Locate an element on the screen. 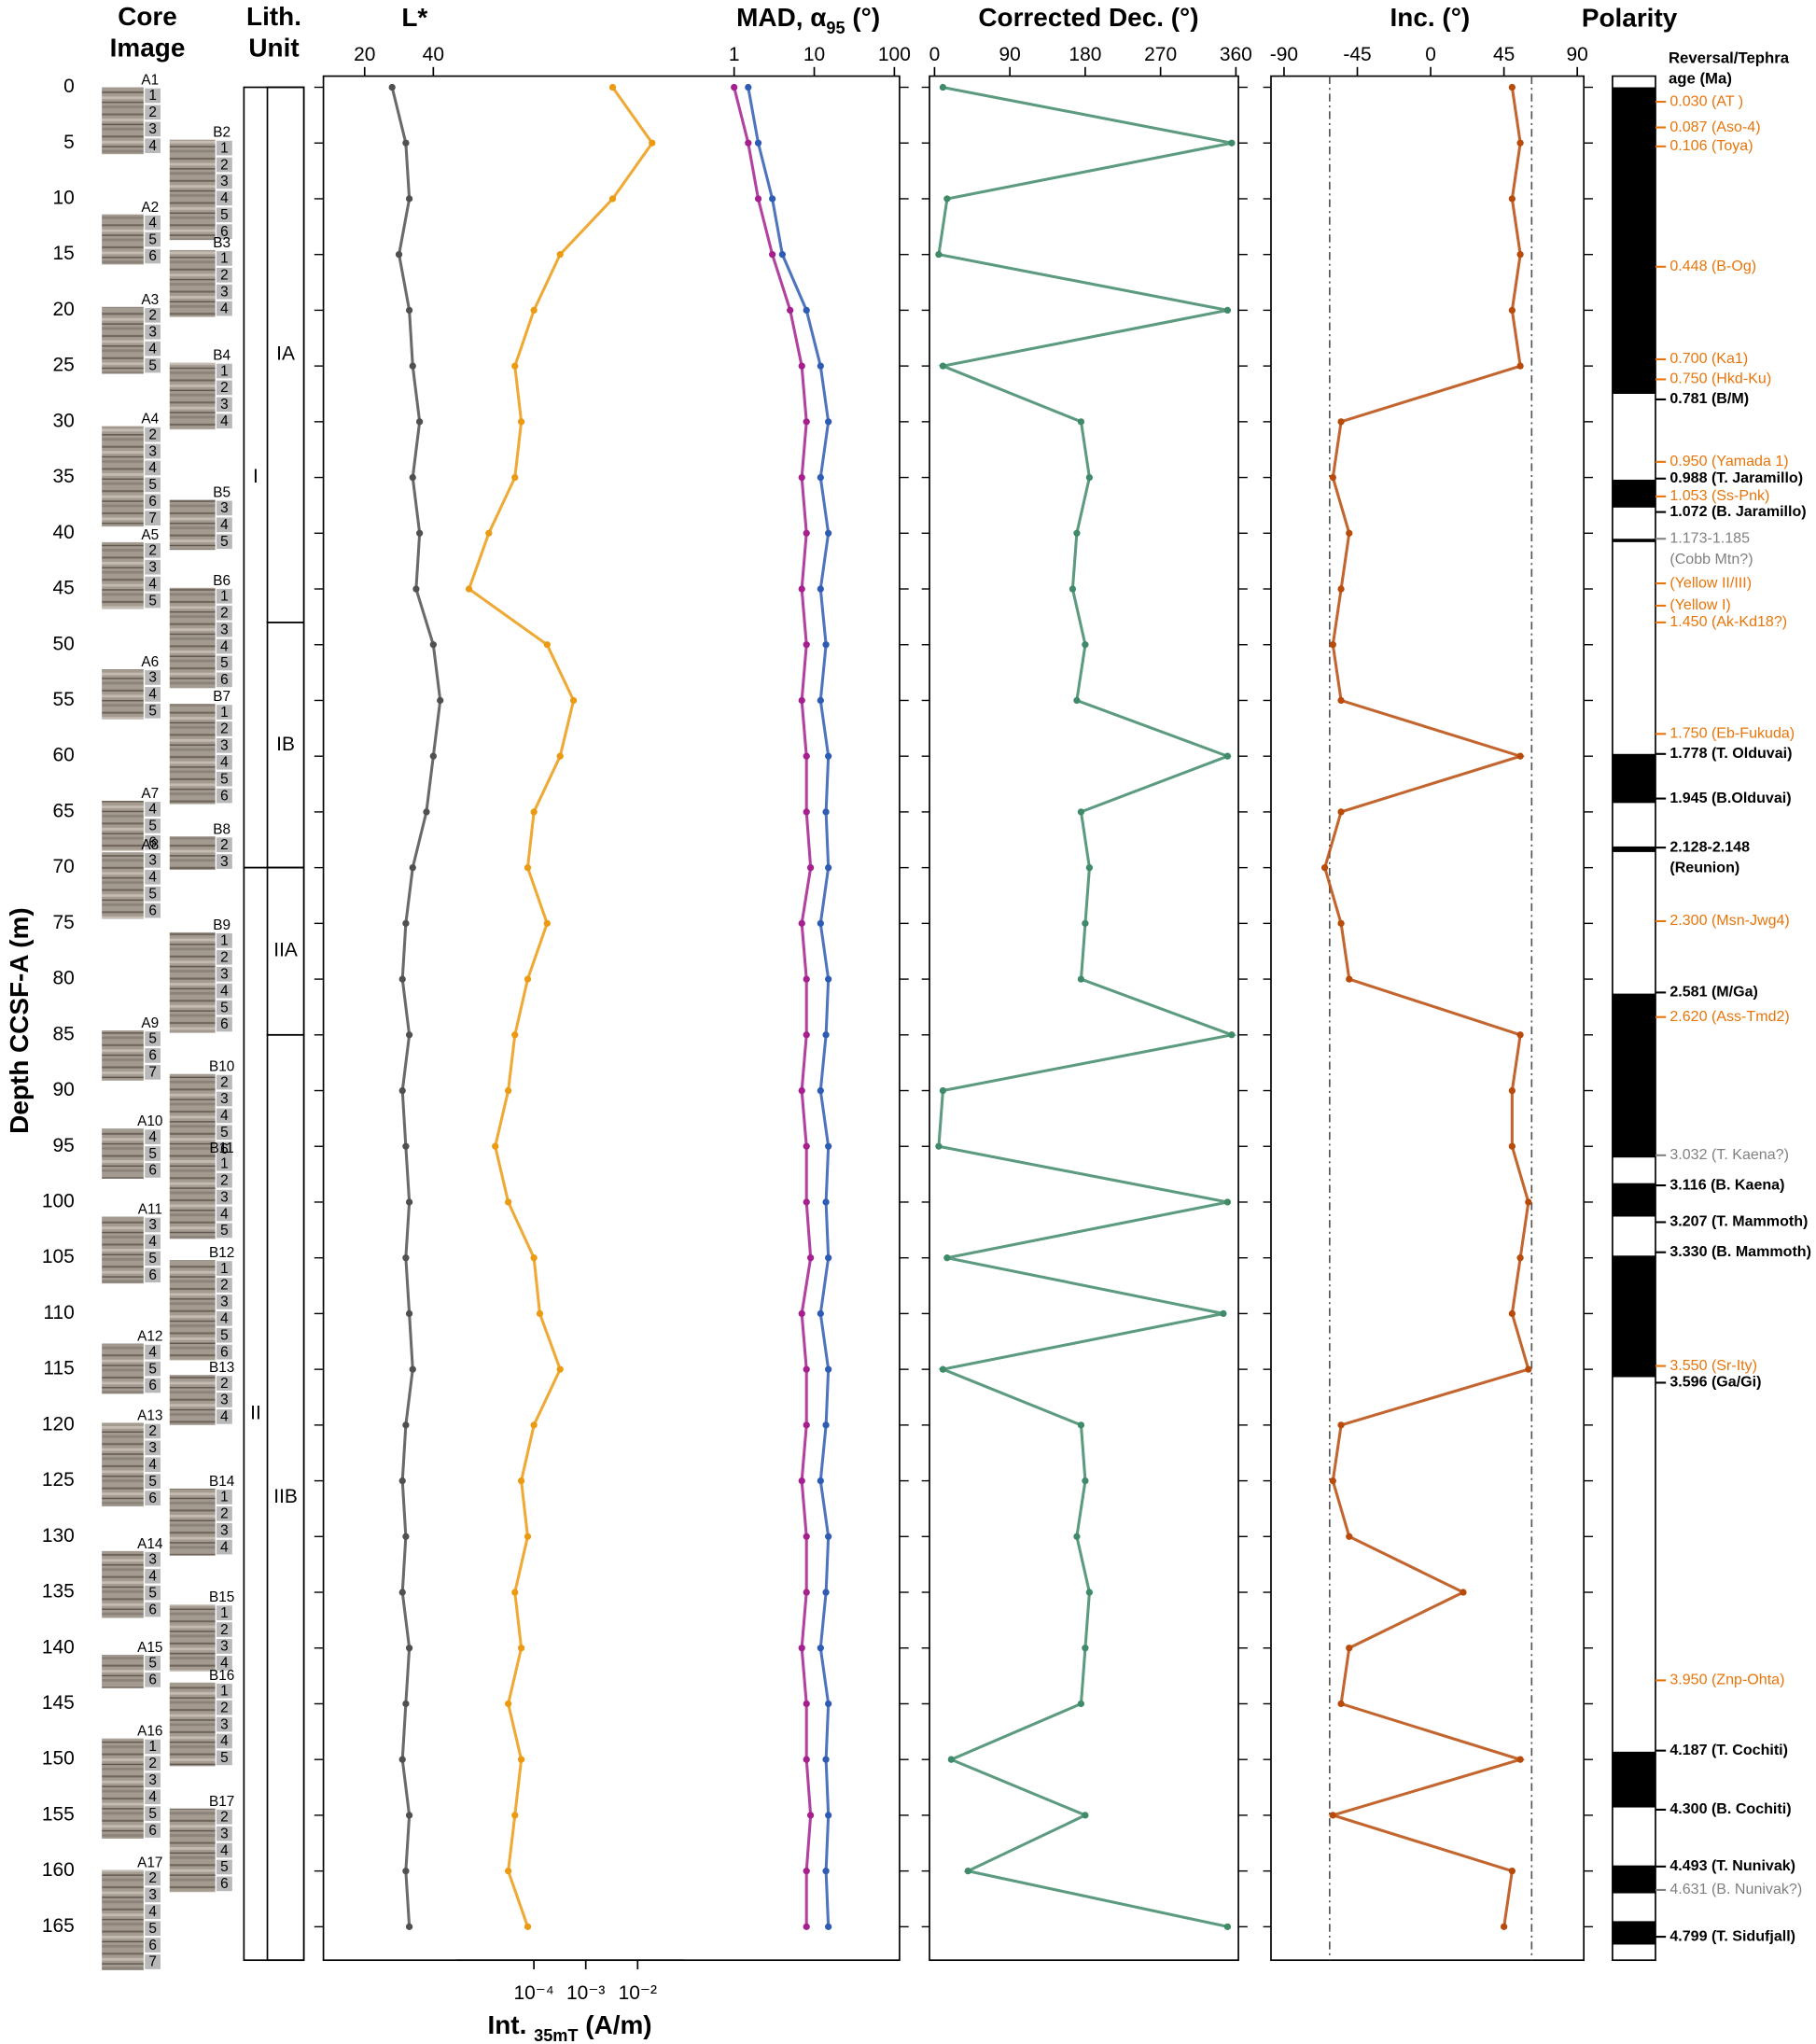 This screenshot has width=1816, height=2044. x-tick-label: 20 is located at coordinates (364, 54).